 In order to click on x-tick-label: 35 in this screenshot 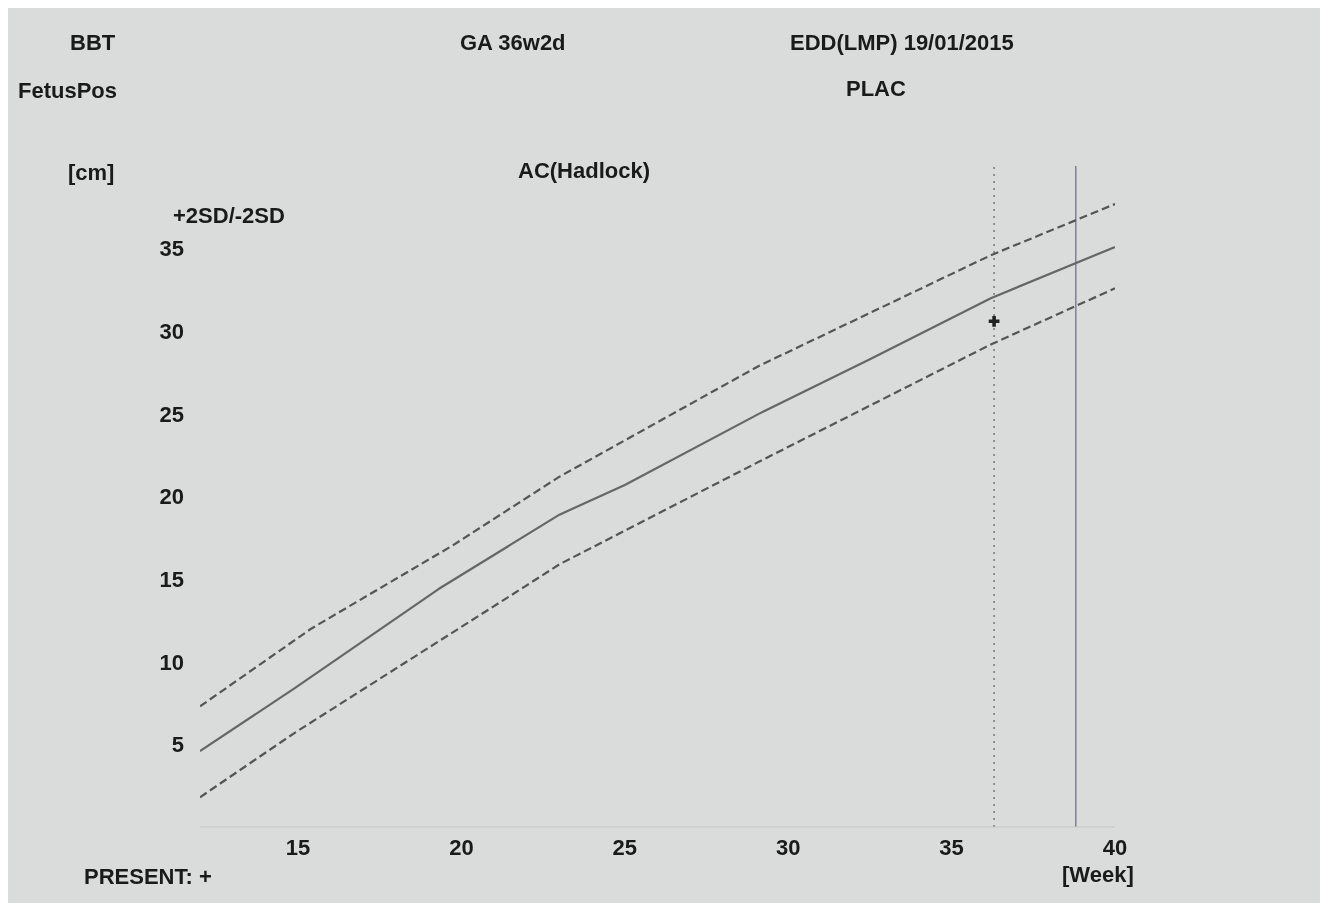, I will do `click(951, 847)`.